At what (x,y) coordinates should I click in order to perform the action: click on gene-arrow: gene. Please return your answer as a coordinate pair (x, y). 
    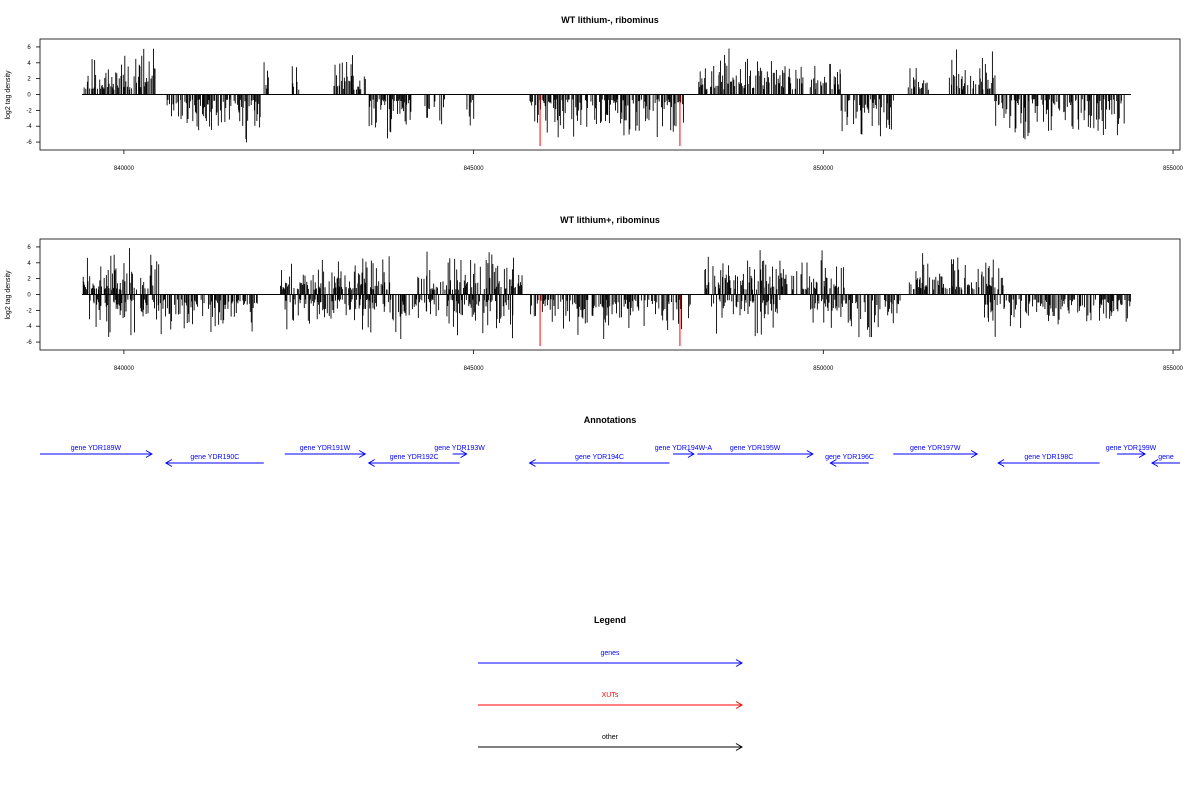
    Looking at the image, I should click on (1165, 460).